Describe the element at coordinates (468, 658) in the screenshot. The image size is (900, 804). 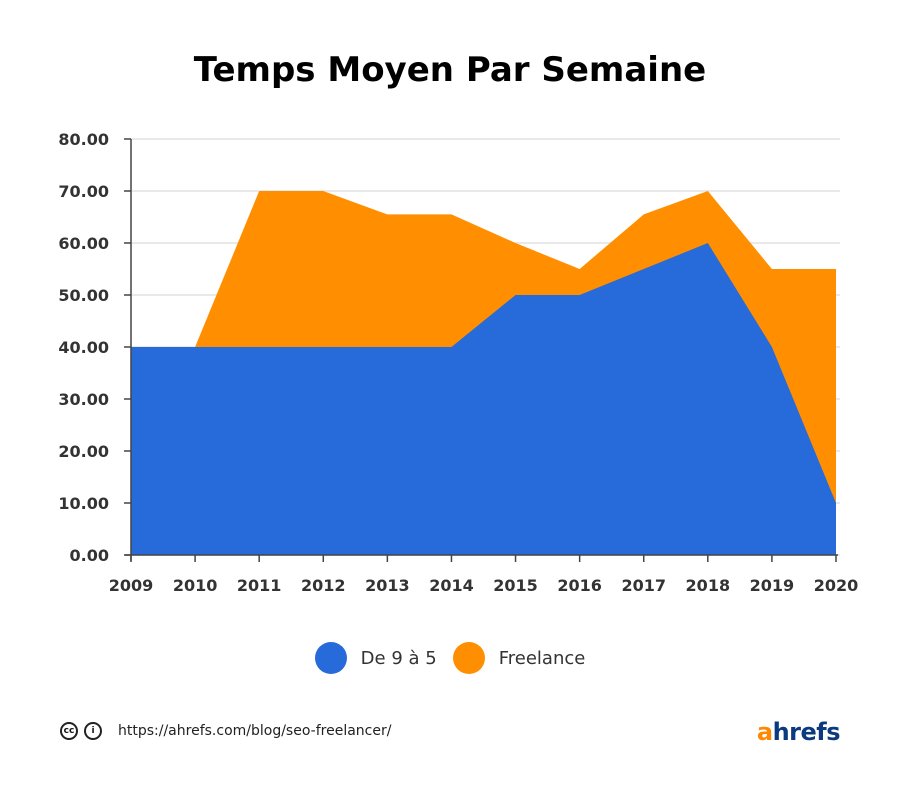
I see `legend-swatch-freelance` at that location.